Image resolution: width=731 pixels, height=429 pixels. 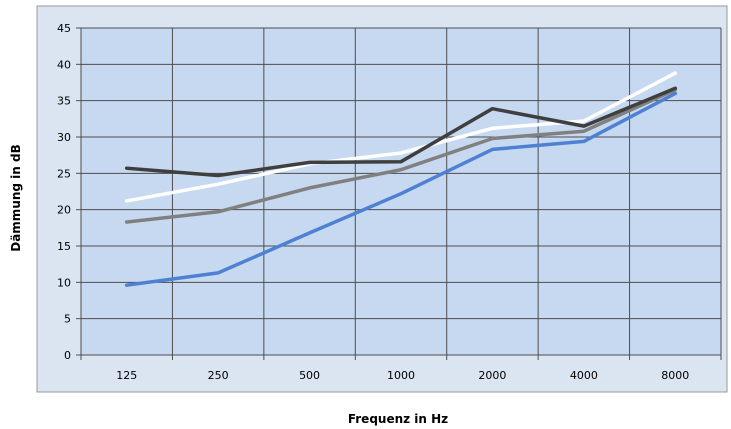 I want to click on y-tick-label: 35, so click(x=64, y=101).